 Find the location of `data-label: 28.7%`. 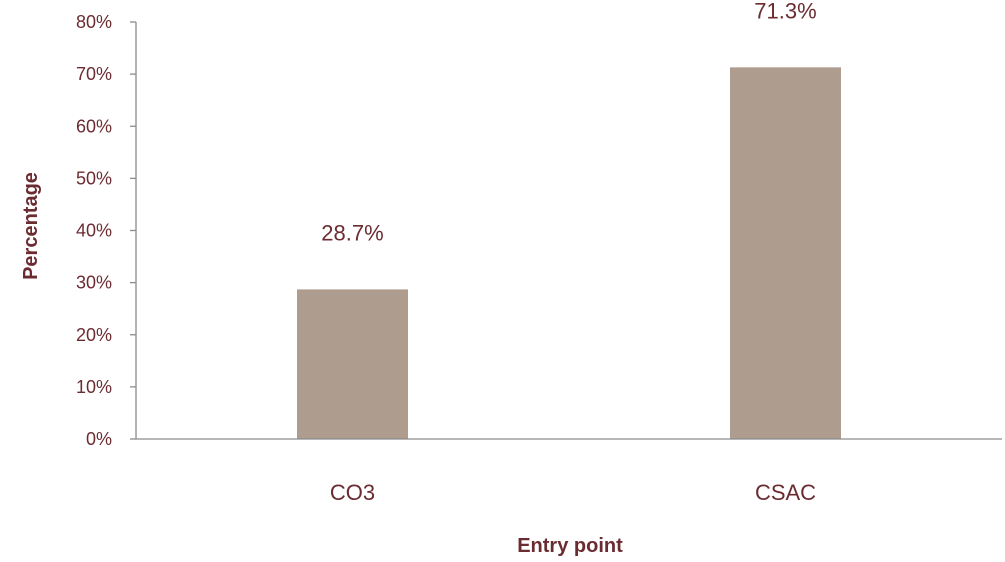

data-label: 28.7% is located at coordinates (352, 232).